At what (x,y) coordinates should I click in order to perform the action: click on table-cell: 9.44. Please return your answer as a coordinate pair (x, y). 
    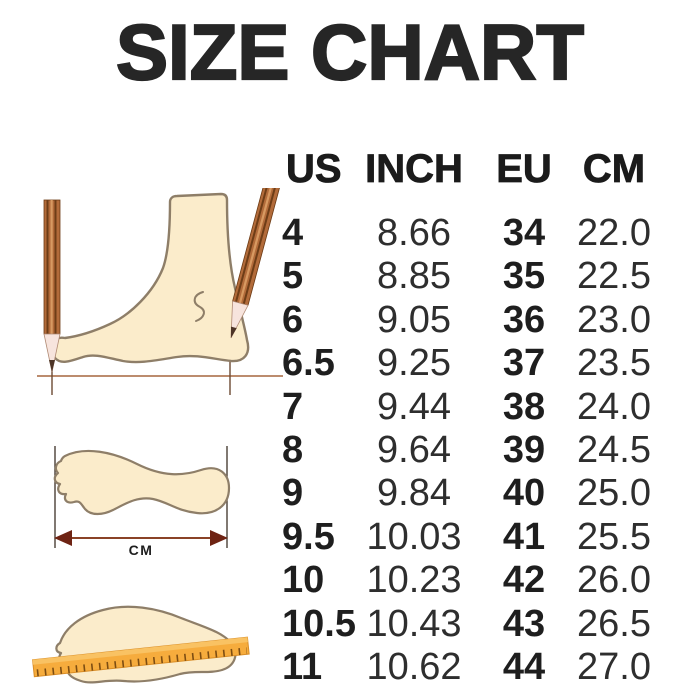
    Looking at the image, I should click on (414, 406).